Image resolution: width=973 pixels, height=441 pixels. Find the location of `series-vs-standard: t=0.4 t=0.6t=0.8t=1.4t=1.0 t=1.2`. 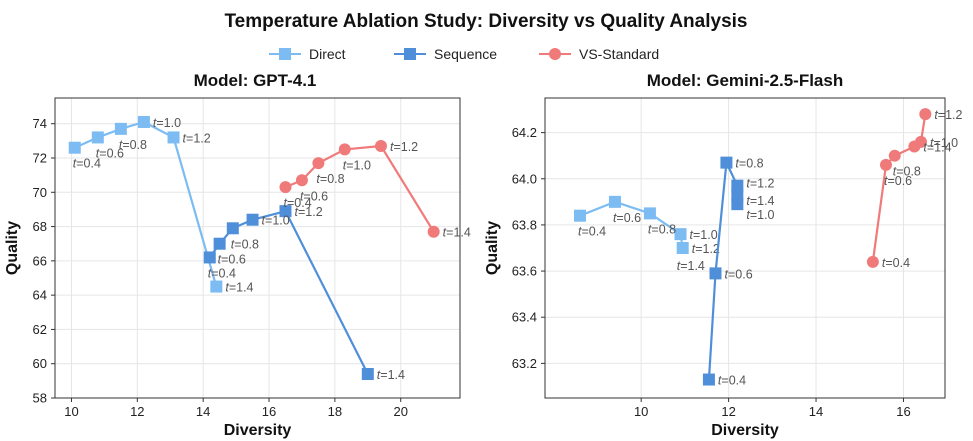

series-vs-standard: t=0.4 t=0.6t=0.8t=1.4t=1.0 t=1.2 is located at coordinates (914, 189).